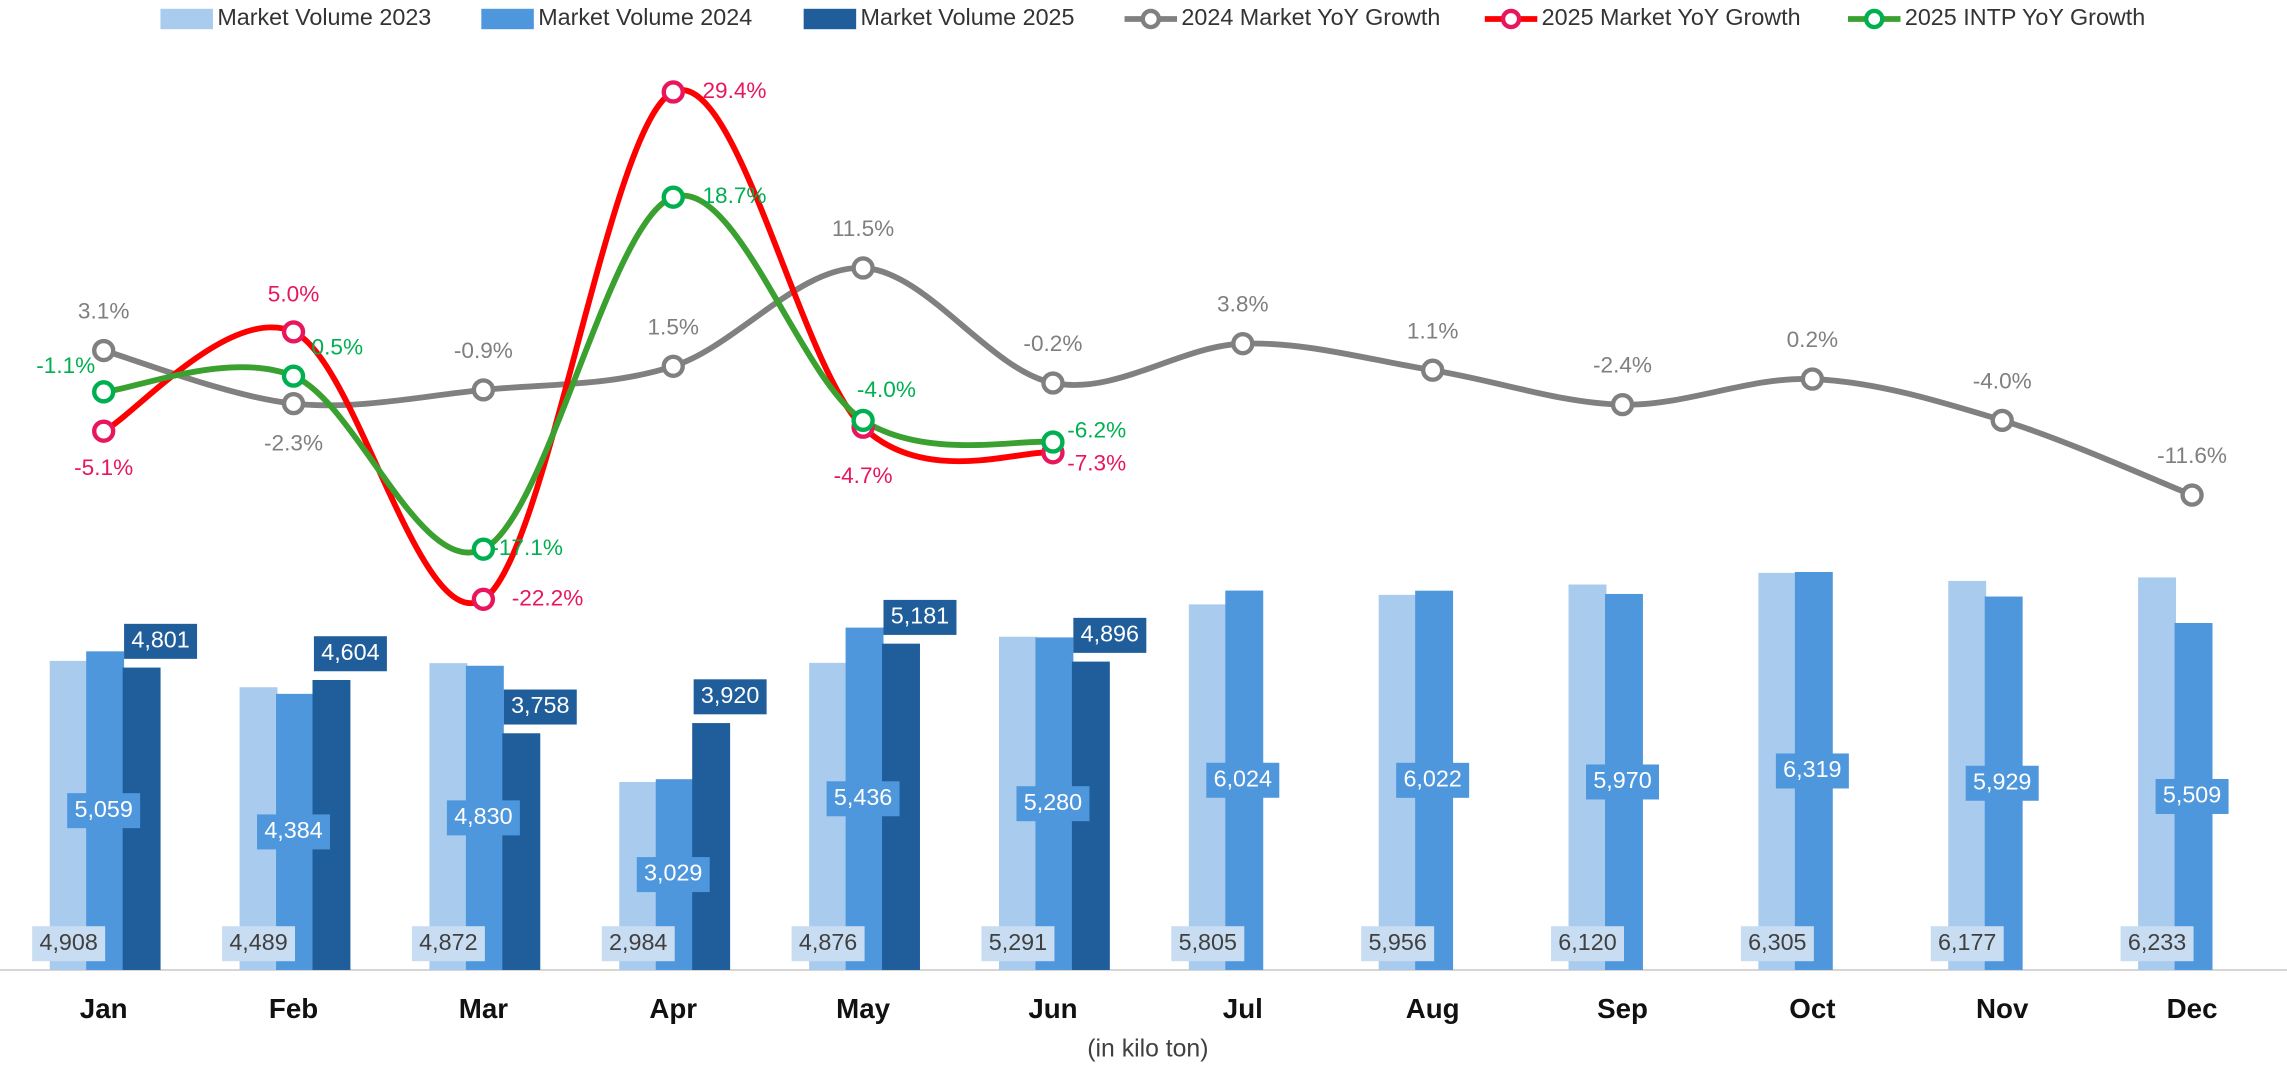 This screenshot has width=2287, height=1067. I want to click on data-label-text: 5,970, so click(1622, 780).